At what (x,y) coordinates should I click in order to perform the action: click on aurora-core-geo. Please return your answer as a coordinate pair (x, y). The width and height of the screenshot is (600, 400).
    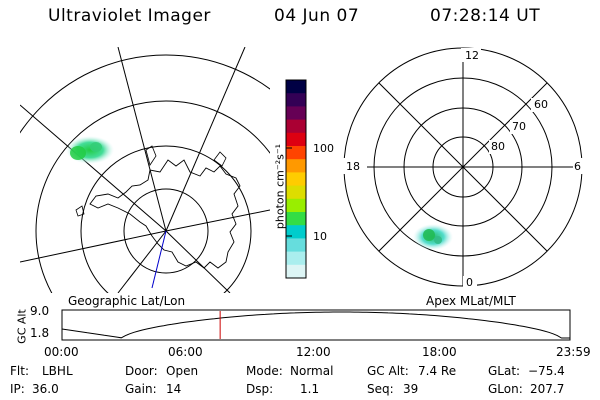
    Looking at the image, I should click on (78, 153).